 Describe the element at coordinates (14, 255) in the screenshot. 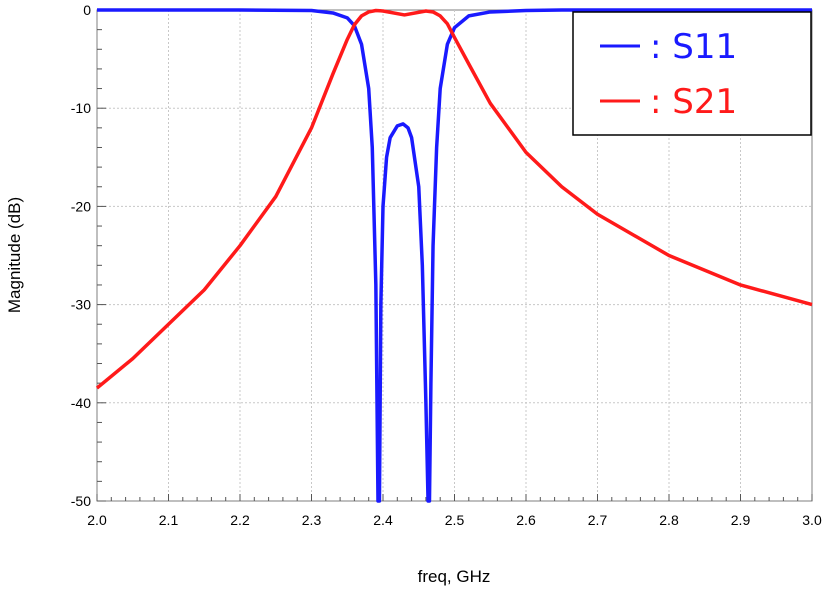

I see `y-axis-title: Magnitude (dB)` at that location.